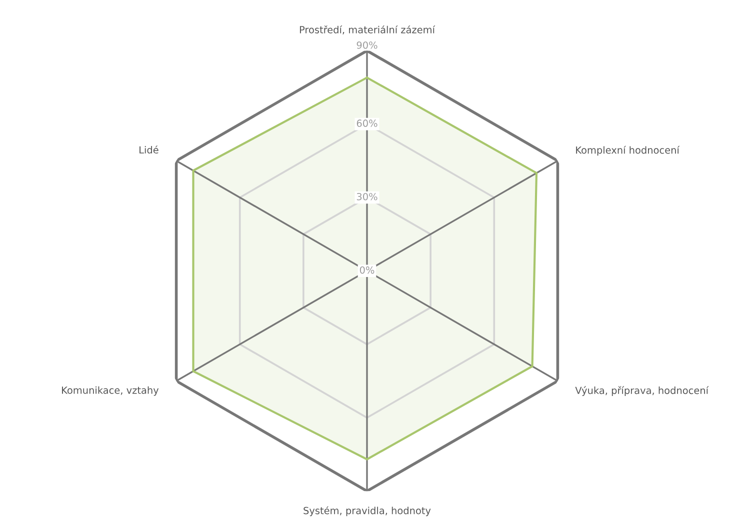  Describe the element at coordinates (149, 150) in the screenshot. I see `spoke-label: Lidé` at that location.